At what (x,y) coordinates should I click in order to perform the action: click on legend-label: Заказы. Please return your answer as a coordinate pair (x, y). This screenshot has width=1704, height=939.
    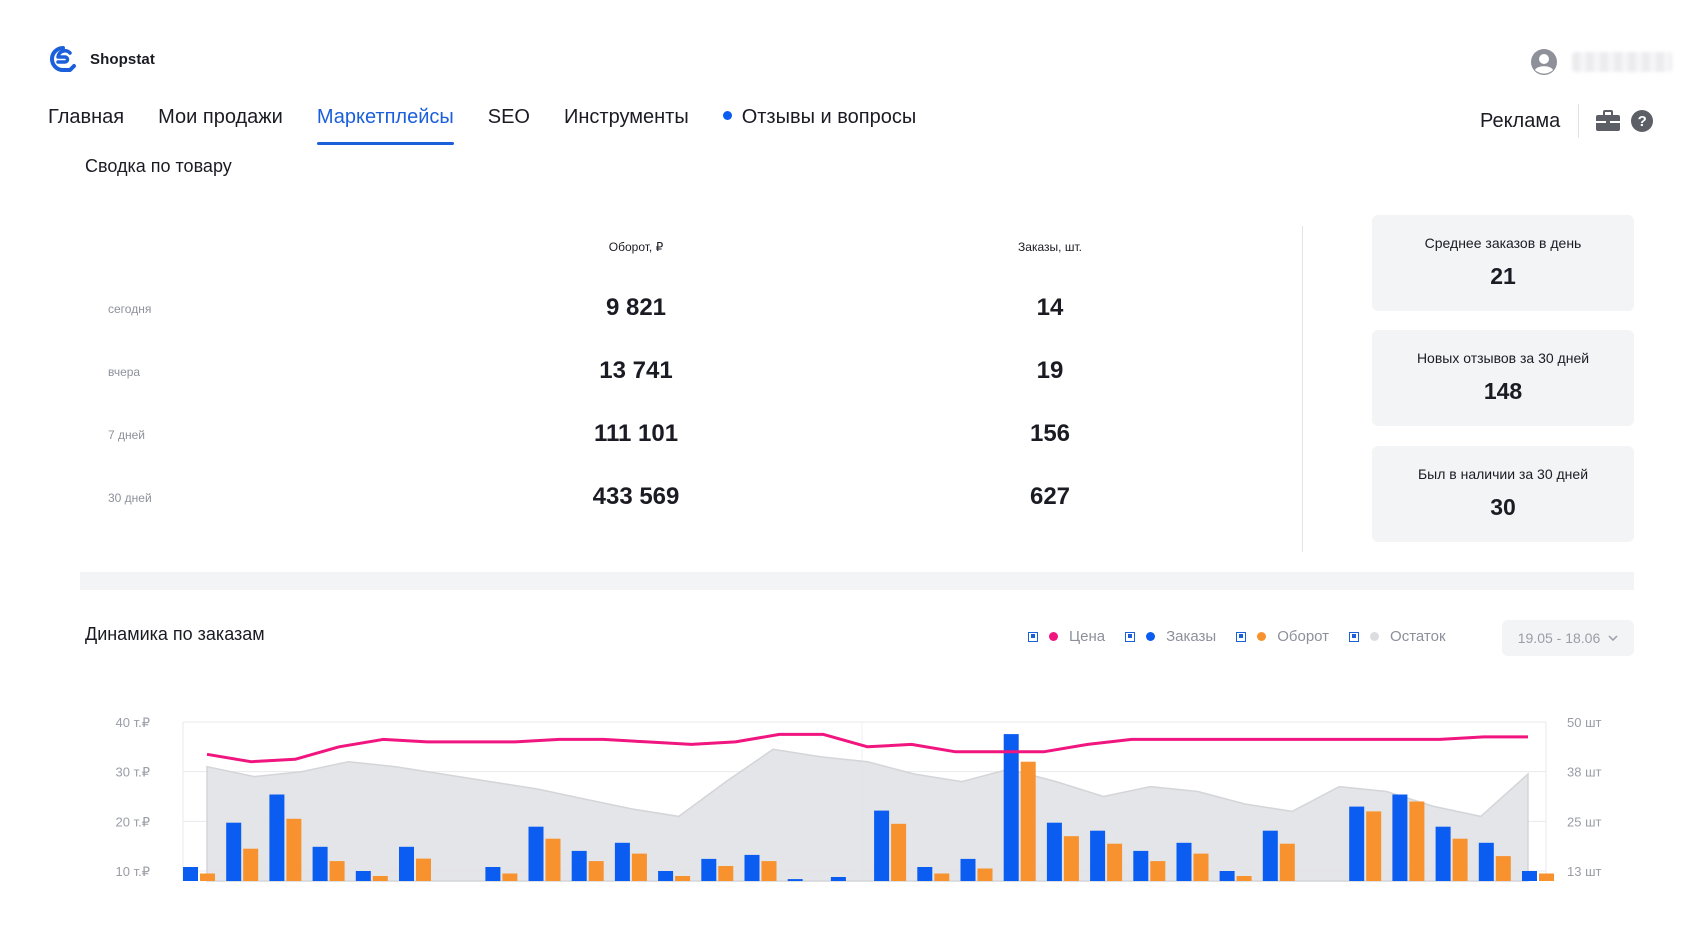
    Looking at the image, I should click on (1191, 636).